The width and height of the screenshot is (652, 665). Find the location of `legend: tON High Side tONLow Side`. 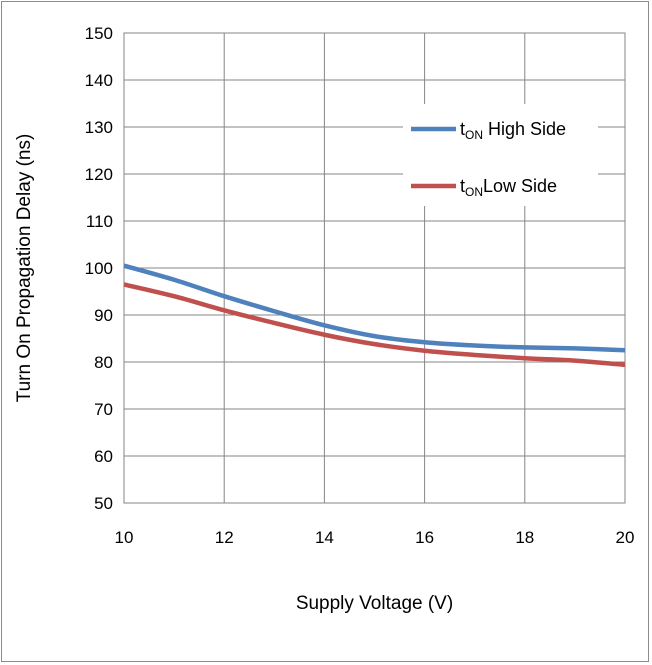

legend: tON High Side tONLow Side is located at coordinates (500, 155).